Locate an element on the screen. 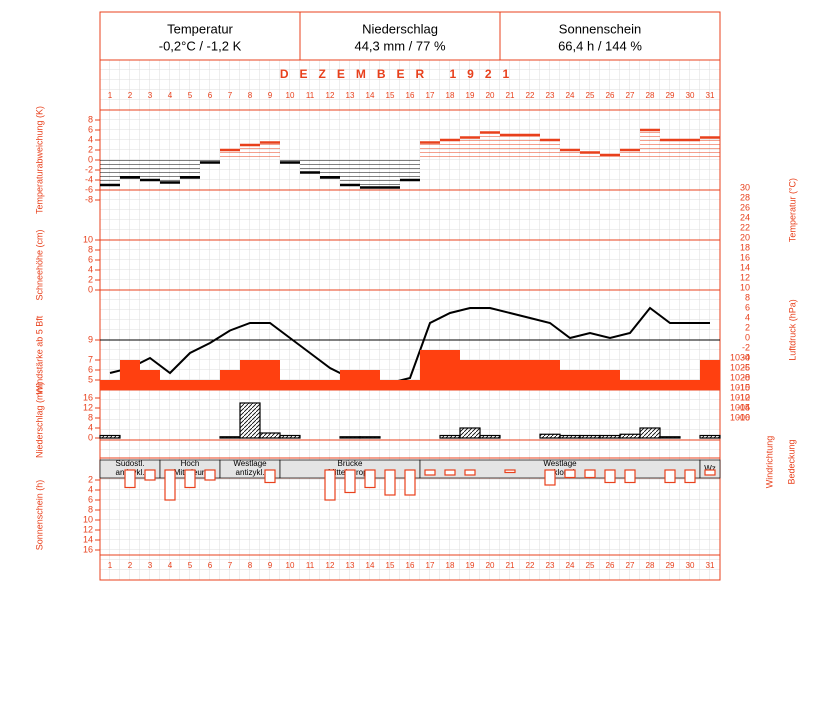 The width and height of the screenshot is (827, 702). weather-type-label: Hoch is located at coordinates (190, 463).